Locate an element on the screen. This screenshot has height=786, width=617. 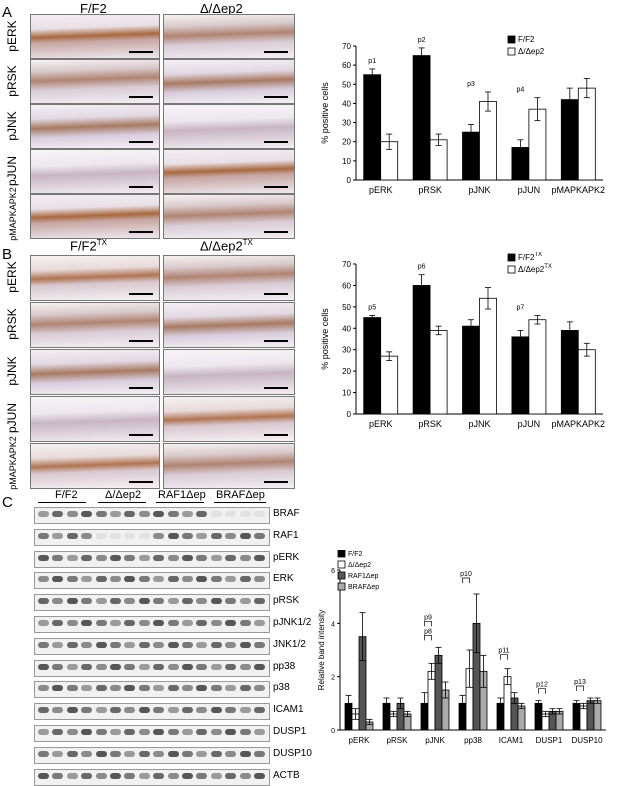
x-tick-label: pJUN is located at coordinates (529, 190).